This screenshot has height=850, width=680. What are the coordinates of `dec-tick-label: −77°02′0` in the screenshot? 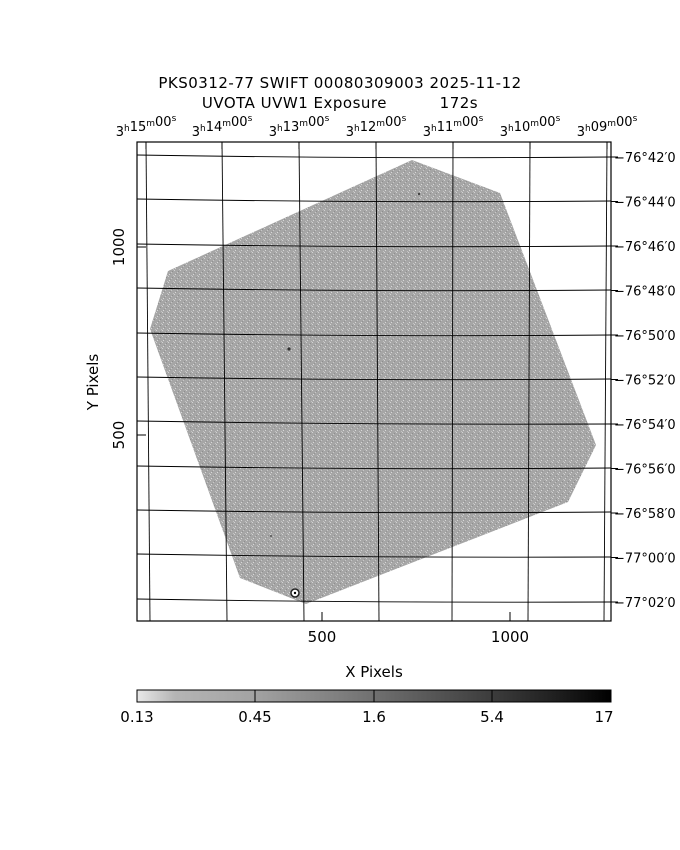 It's located at (645, 603).